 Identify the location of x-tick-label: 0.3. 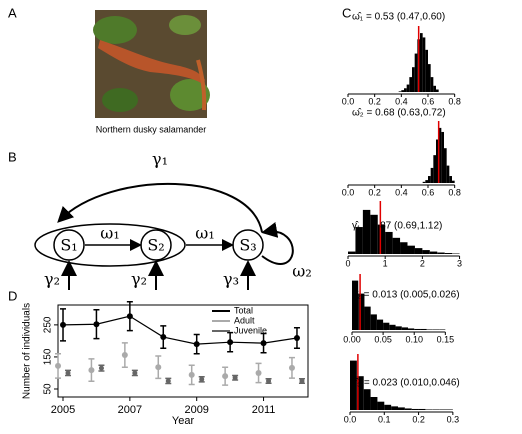
(453, 419).